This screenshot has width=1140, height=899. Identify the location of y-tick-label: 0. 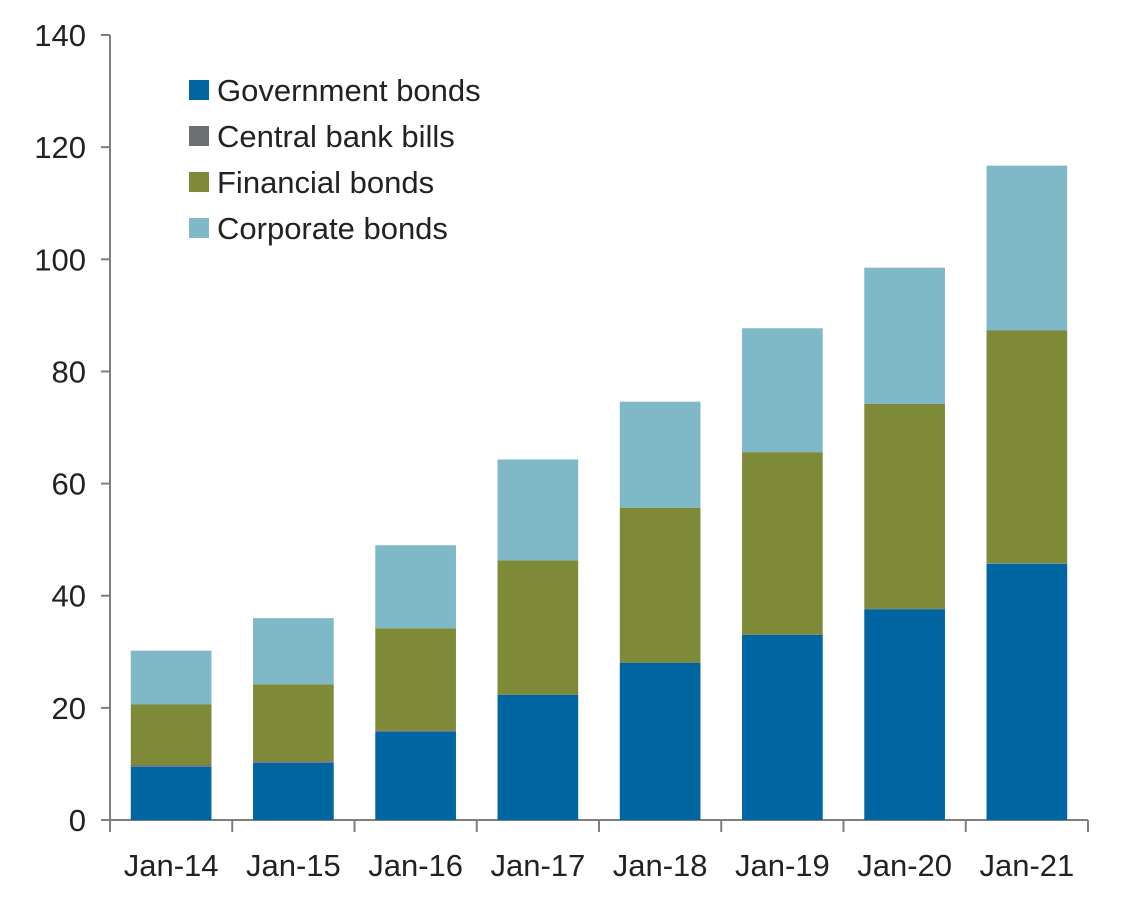
(77, 820).